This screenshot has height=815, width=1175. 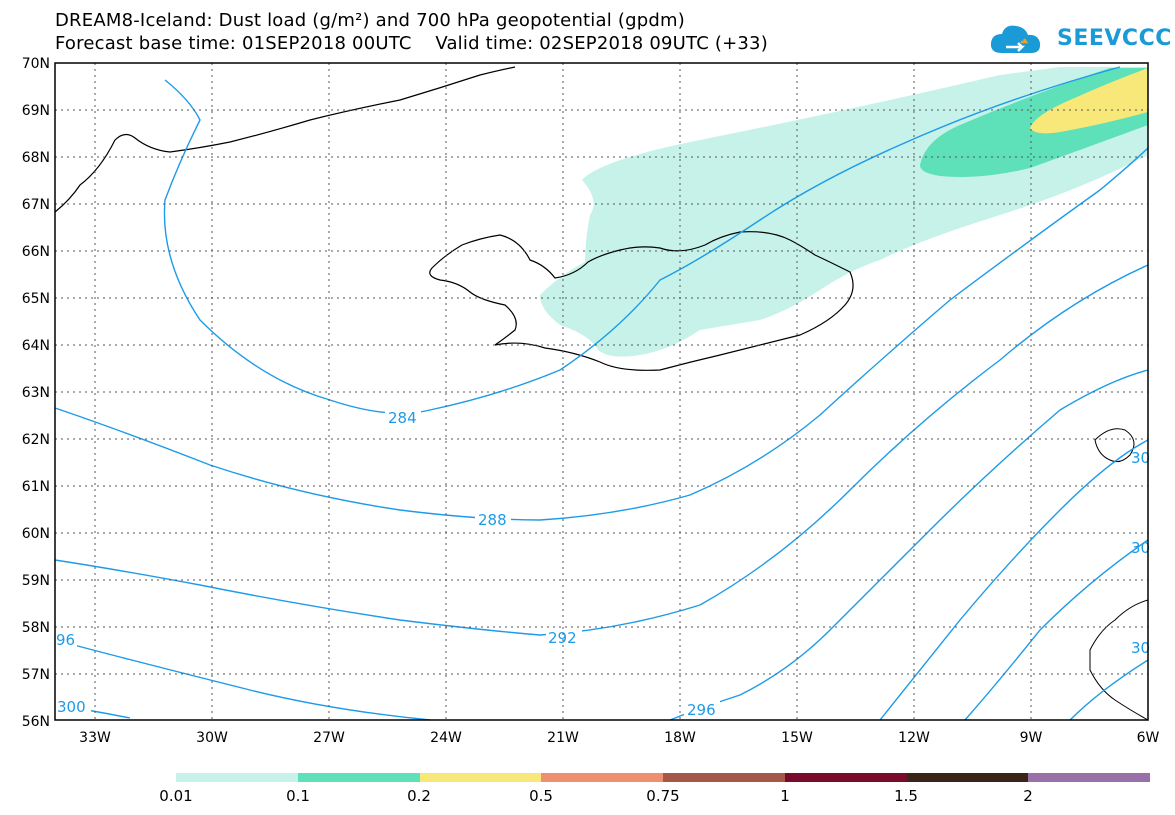 What do you see at coordinates (36, 675) in the screenshot?
I see `lat-label: 57N` at bounding box center [36, 675].